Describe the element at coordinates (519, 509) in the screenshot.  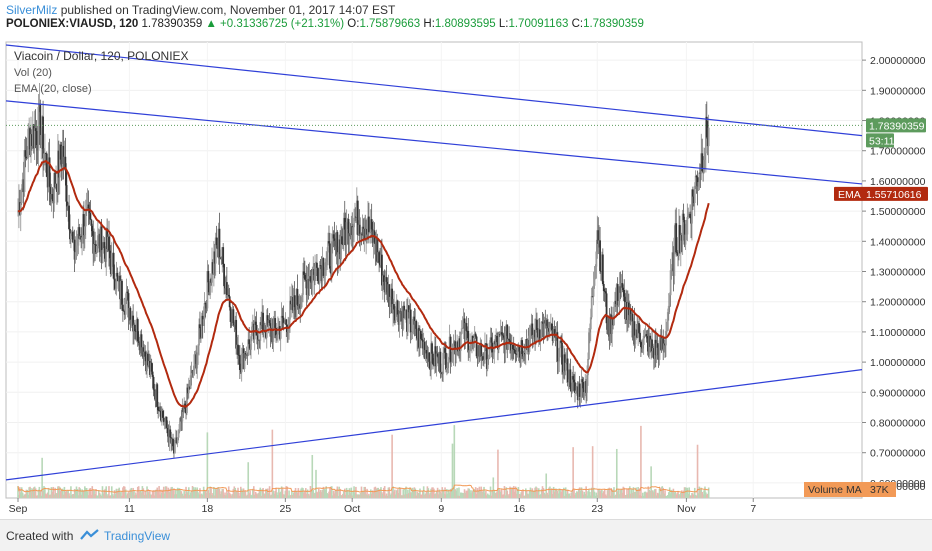
I see `x-tick-label: 16` at that location.